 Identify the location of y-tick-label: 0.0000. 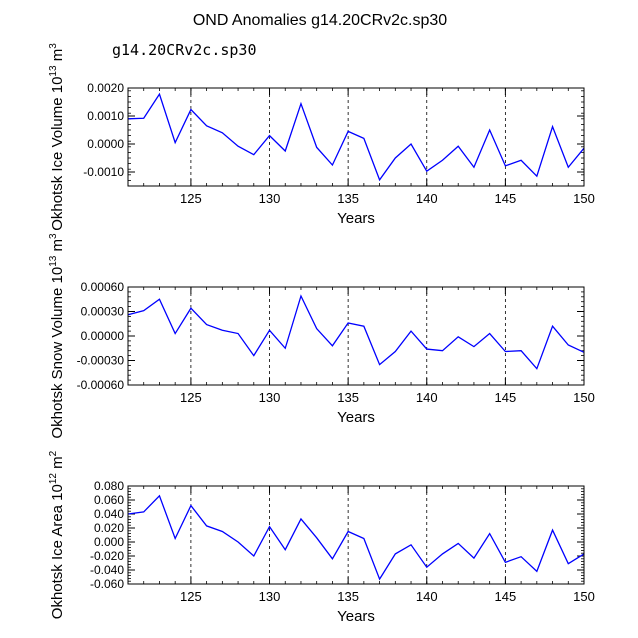
(105, 144).